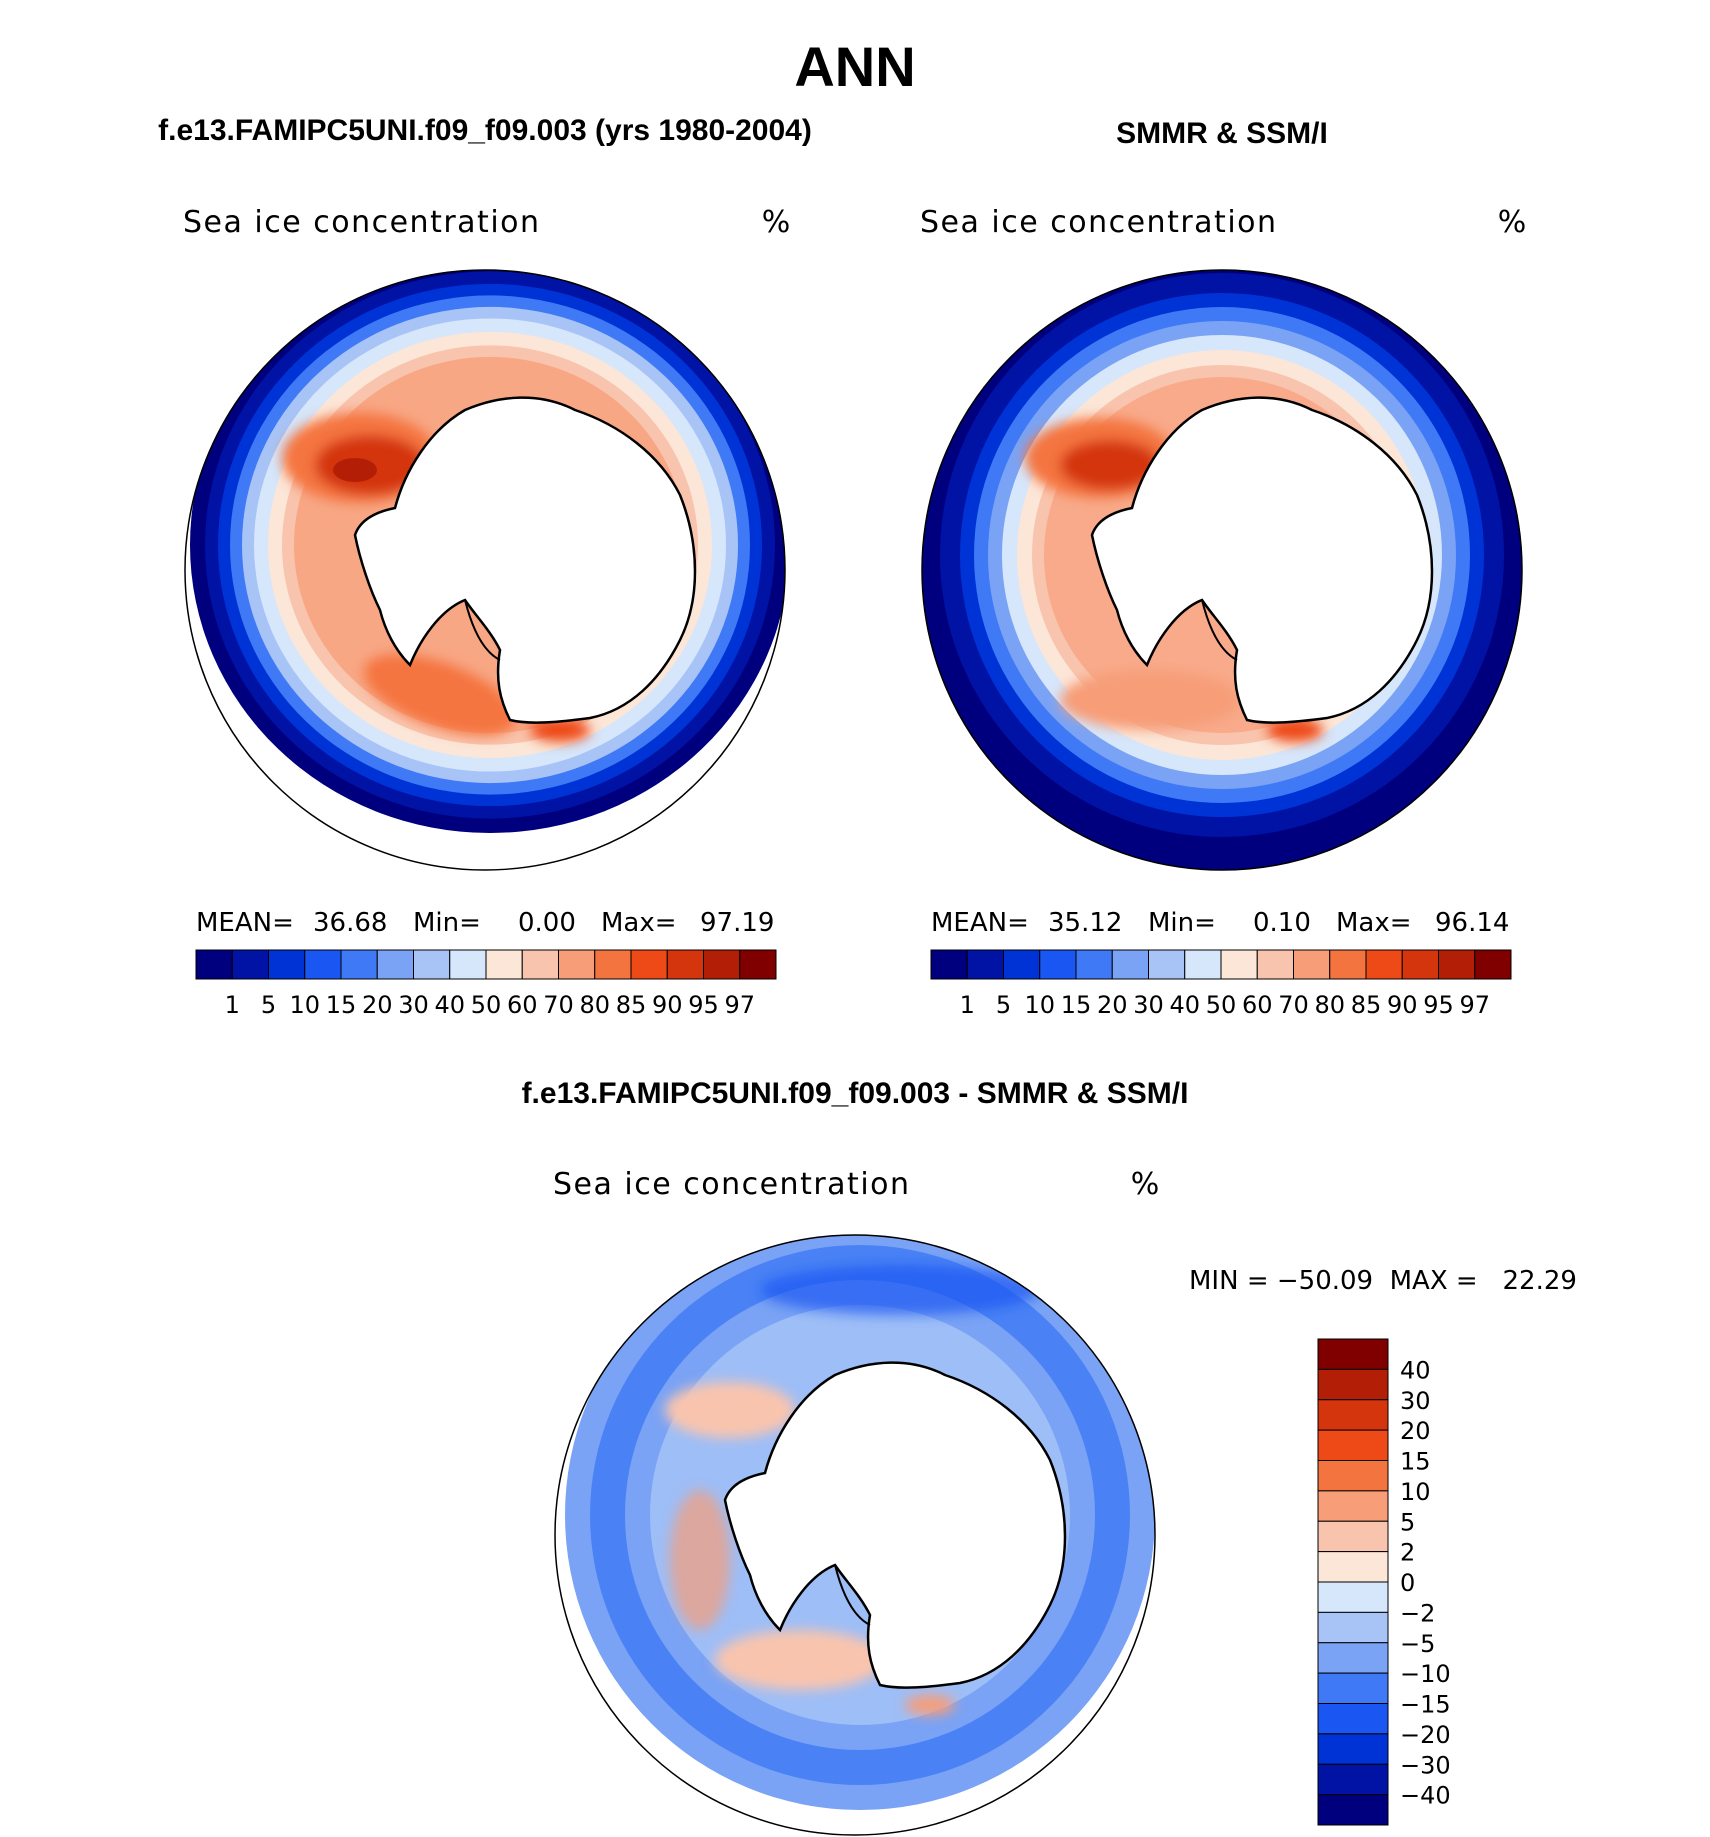  I want to click on obs-variable-label: Sea ice concentration, so click(1099, 222).